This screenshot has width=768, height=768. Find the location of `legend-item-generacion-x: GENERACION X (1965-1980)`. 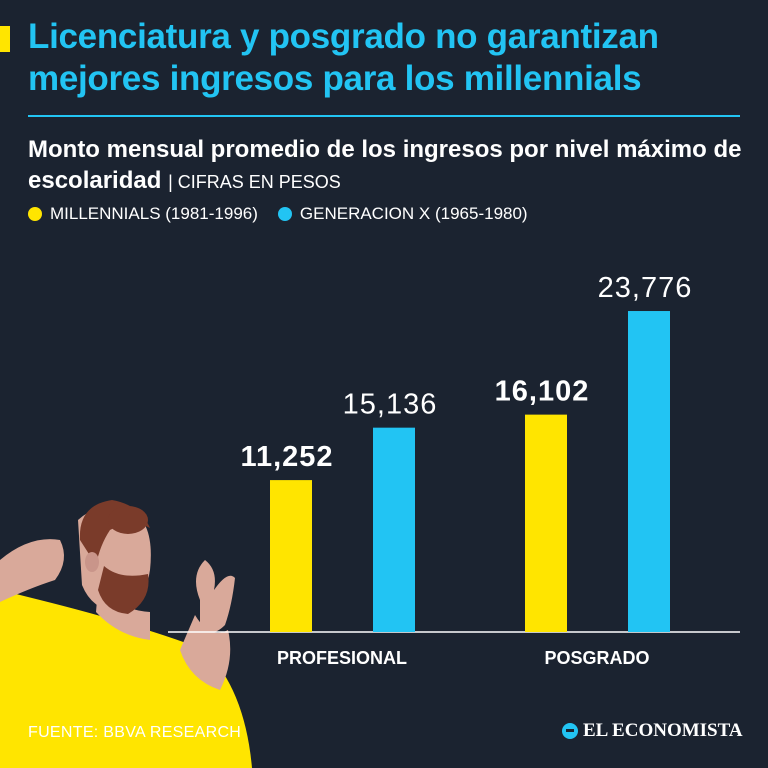

legend-item-generacion-x: GENERACION X (1965-1980) is located at coordinates (402, 214).